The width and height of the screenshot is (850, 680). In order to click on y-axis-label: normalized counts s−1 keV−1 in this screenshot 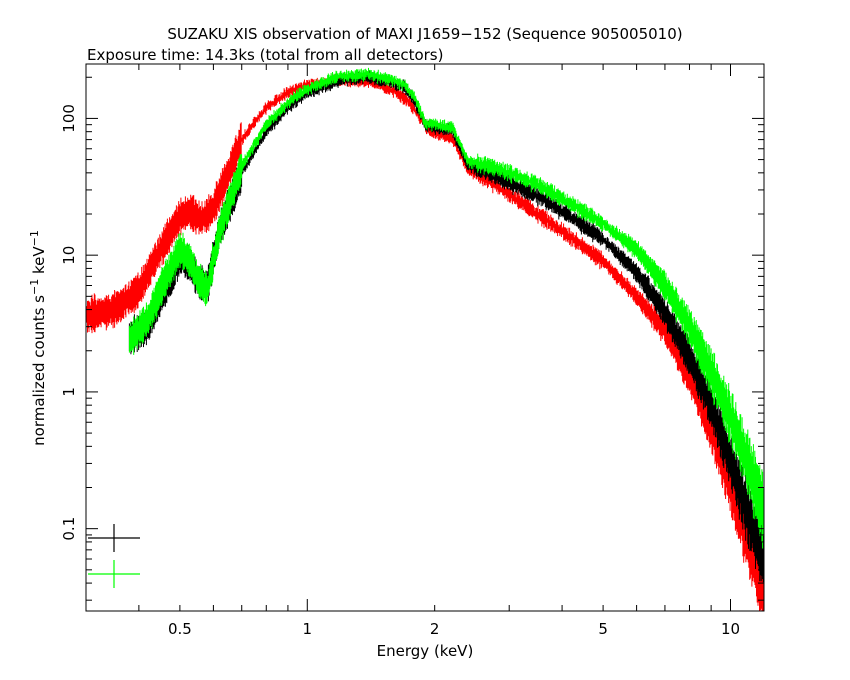, I will do `click(38, 338)`.